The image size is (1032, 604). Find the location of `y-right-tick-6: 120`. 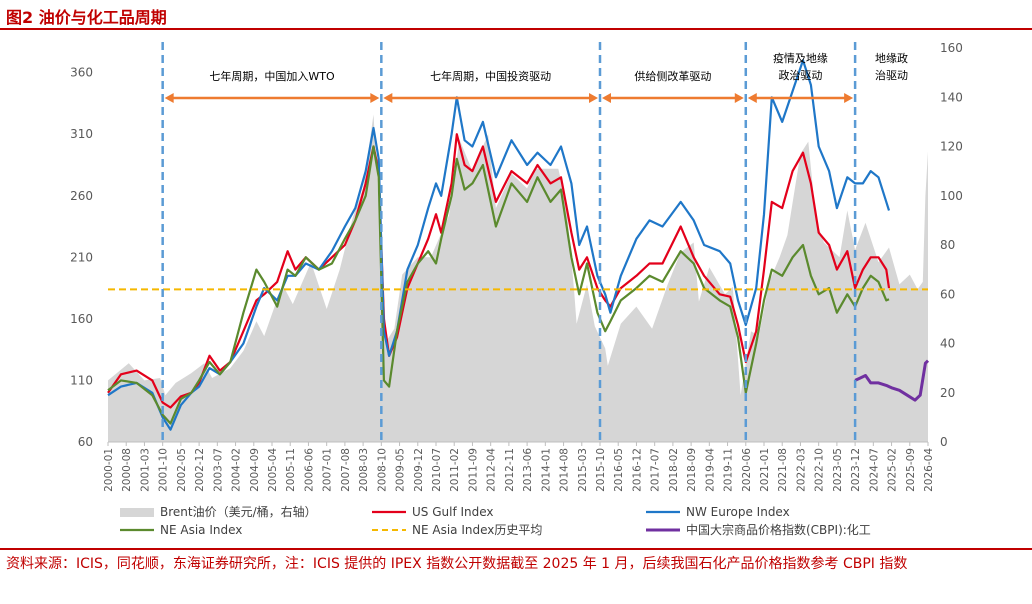

y-right-tick-6: 120 is located at coordinates (951, 147).